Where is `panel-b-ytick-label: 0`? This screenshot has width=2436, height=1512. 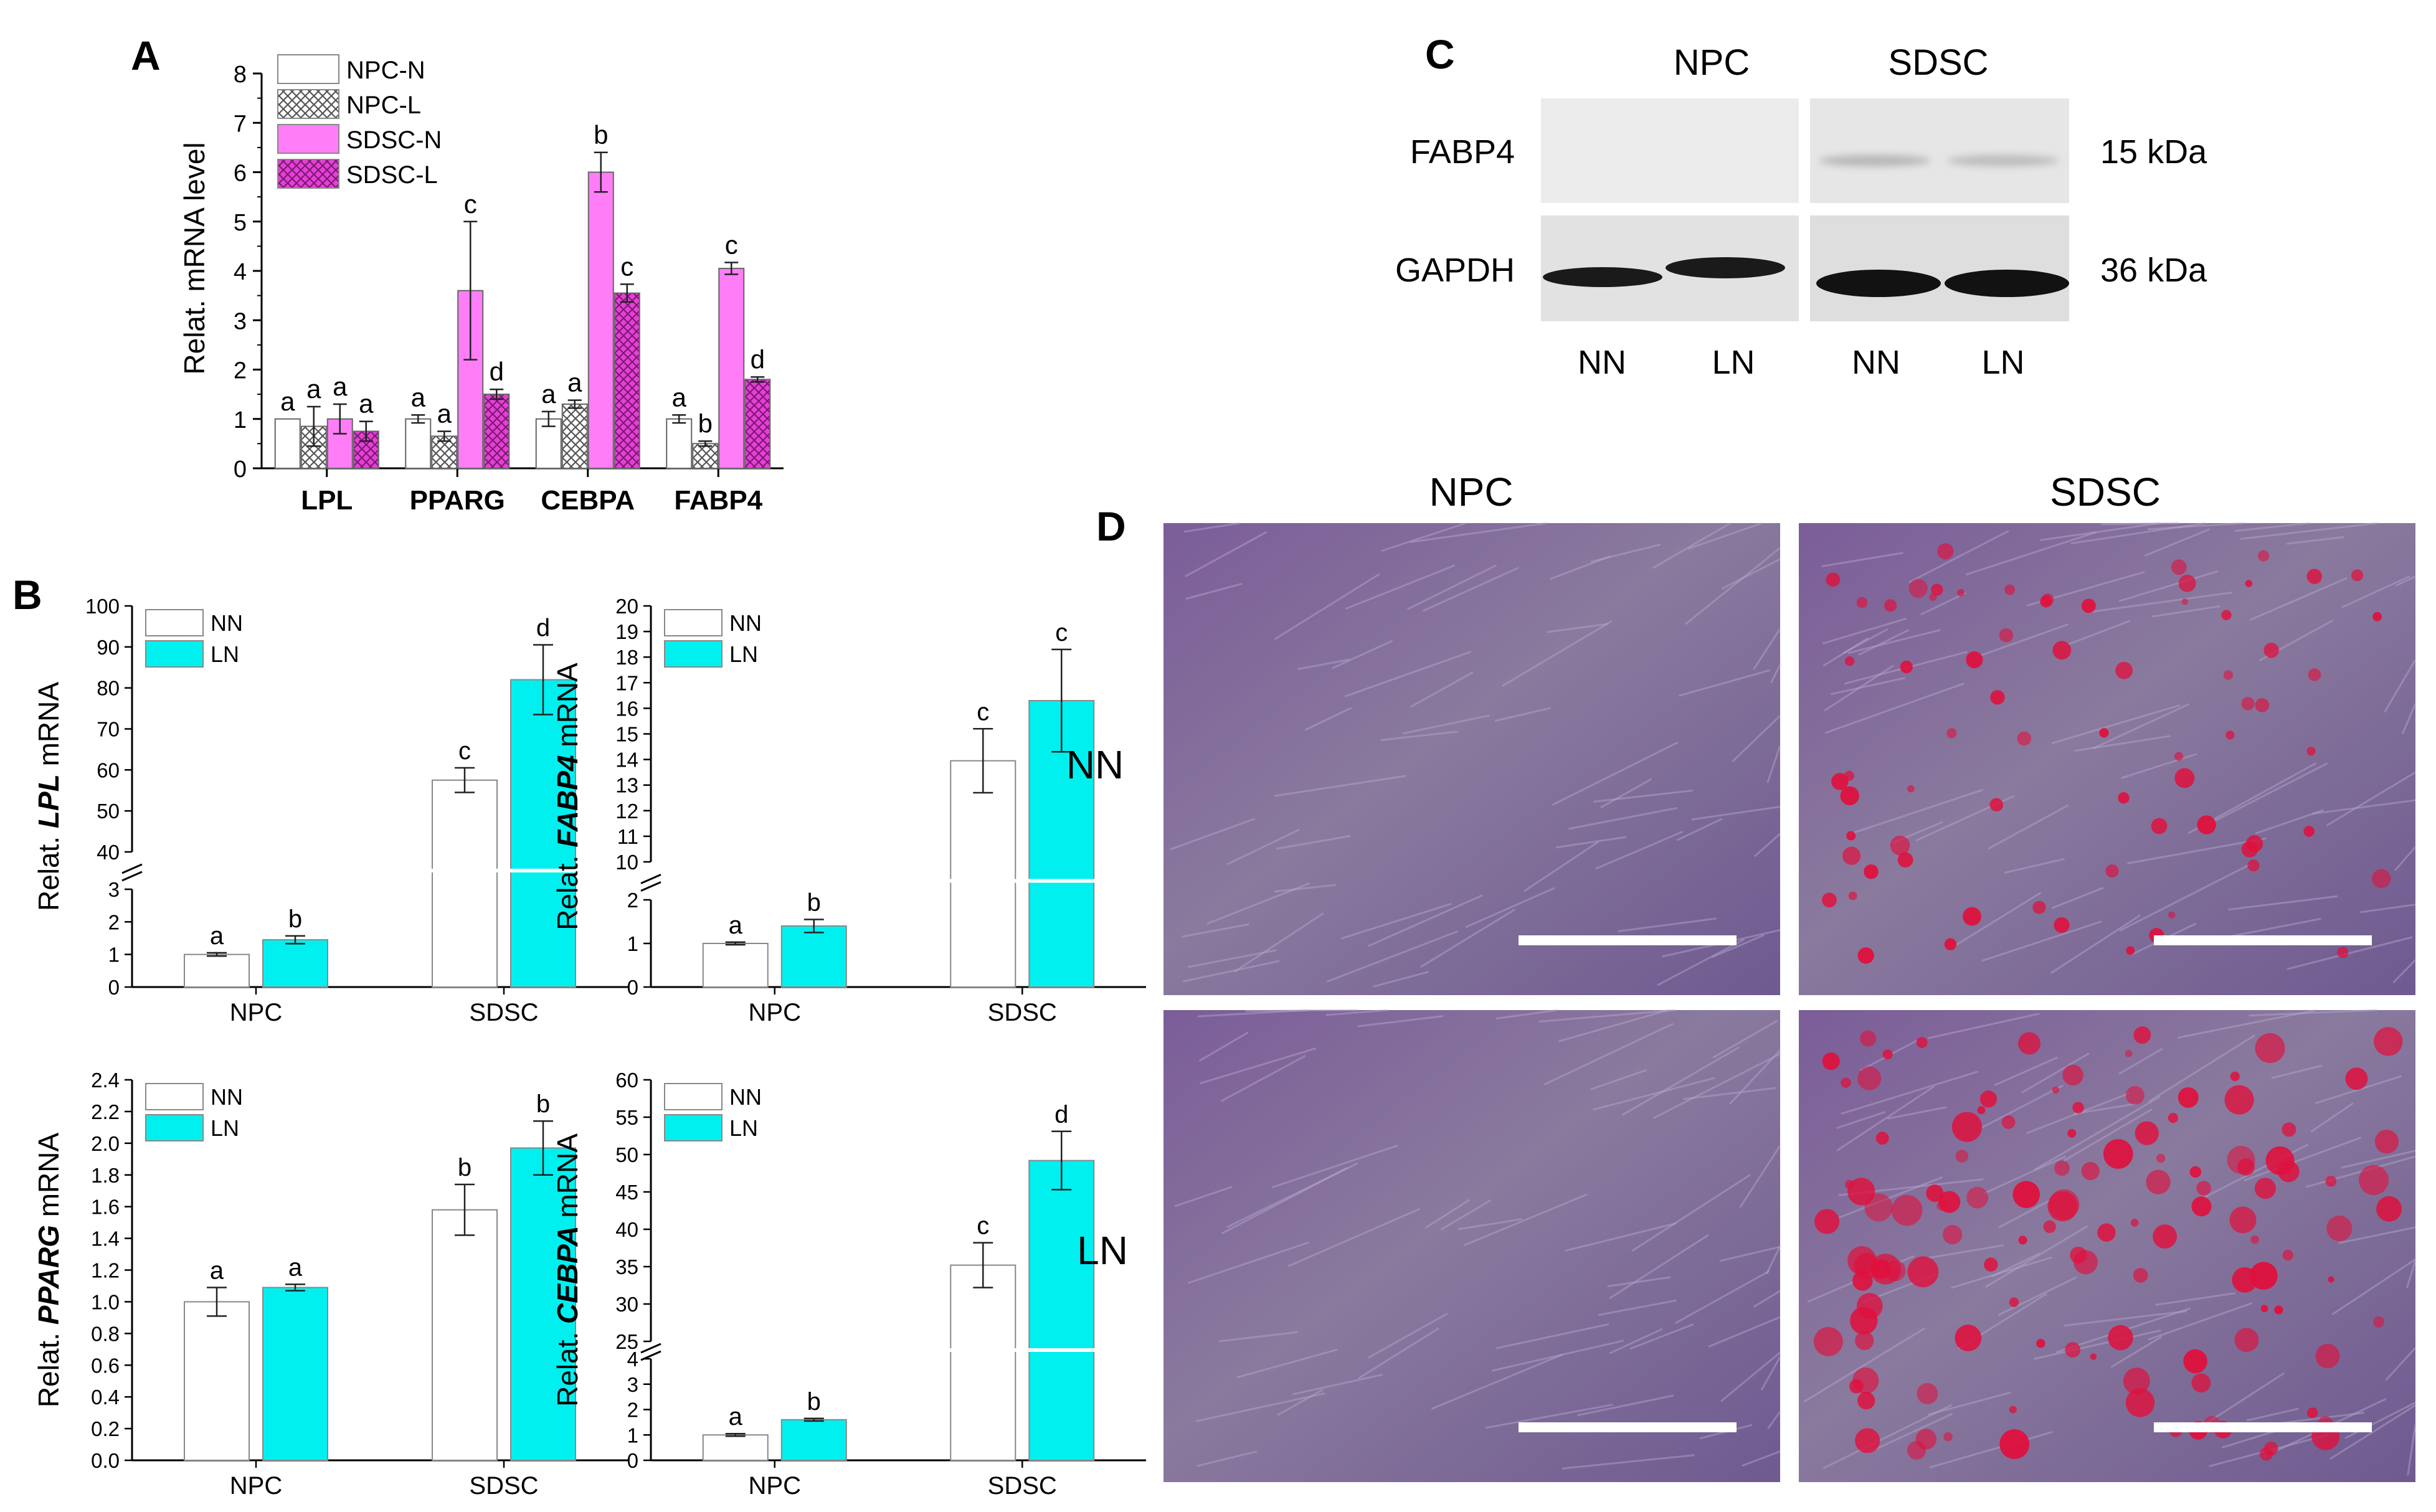 panel-b-ytick-label: 0 is located at coordinates (632, 987).